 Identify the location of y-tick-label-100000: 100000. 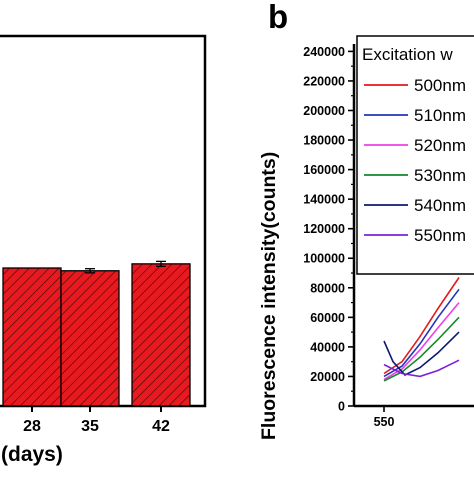
(324, 259).